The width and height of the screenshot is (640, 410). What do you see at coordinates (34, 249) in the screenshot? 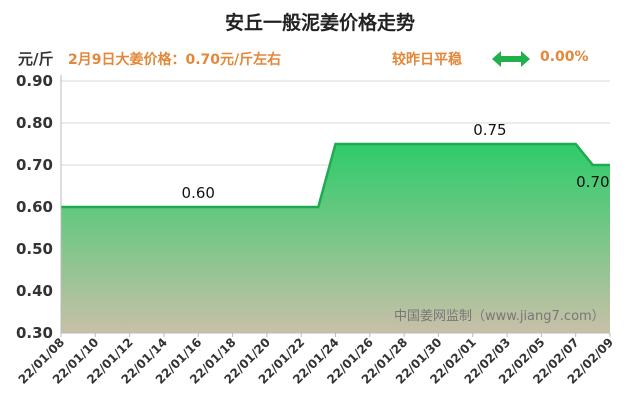
I see `y-tick-label: 0.50` at bounding box center [34, 249].